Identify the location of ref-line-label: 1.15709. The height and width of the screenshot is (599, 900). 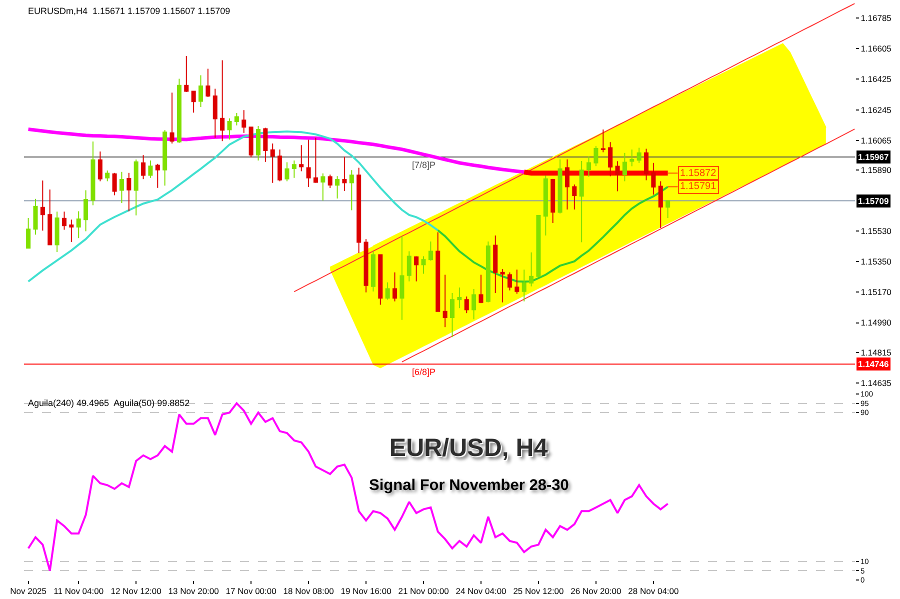
(873, 201).